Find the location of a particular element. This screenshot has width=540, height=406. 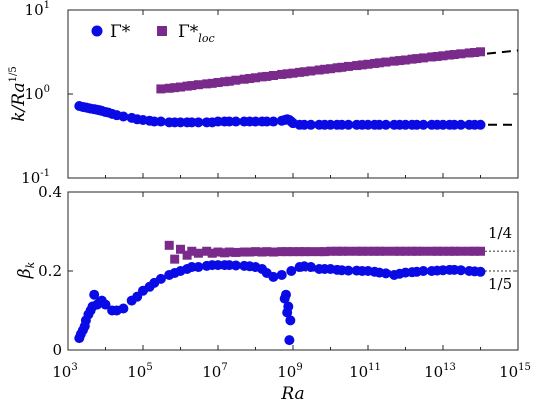

top-y-tick-label: 10¹ is located at coordinates (37, 9).